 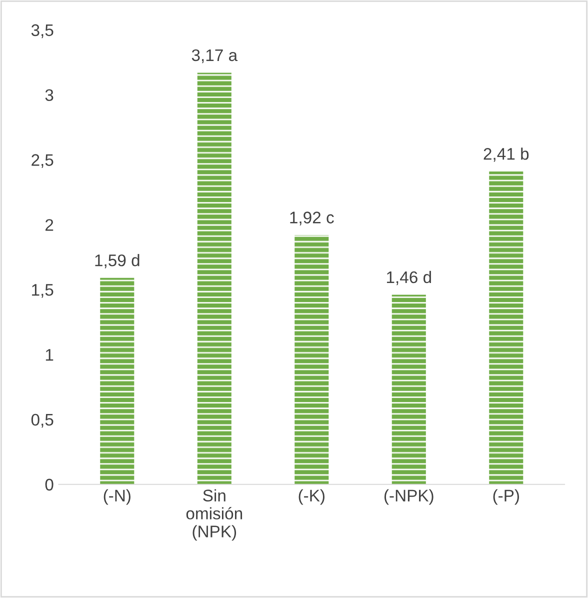 I want to click on y-tick-label: 3, so click(x=49, y=95).